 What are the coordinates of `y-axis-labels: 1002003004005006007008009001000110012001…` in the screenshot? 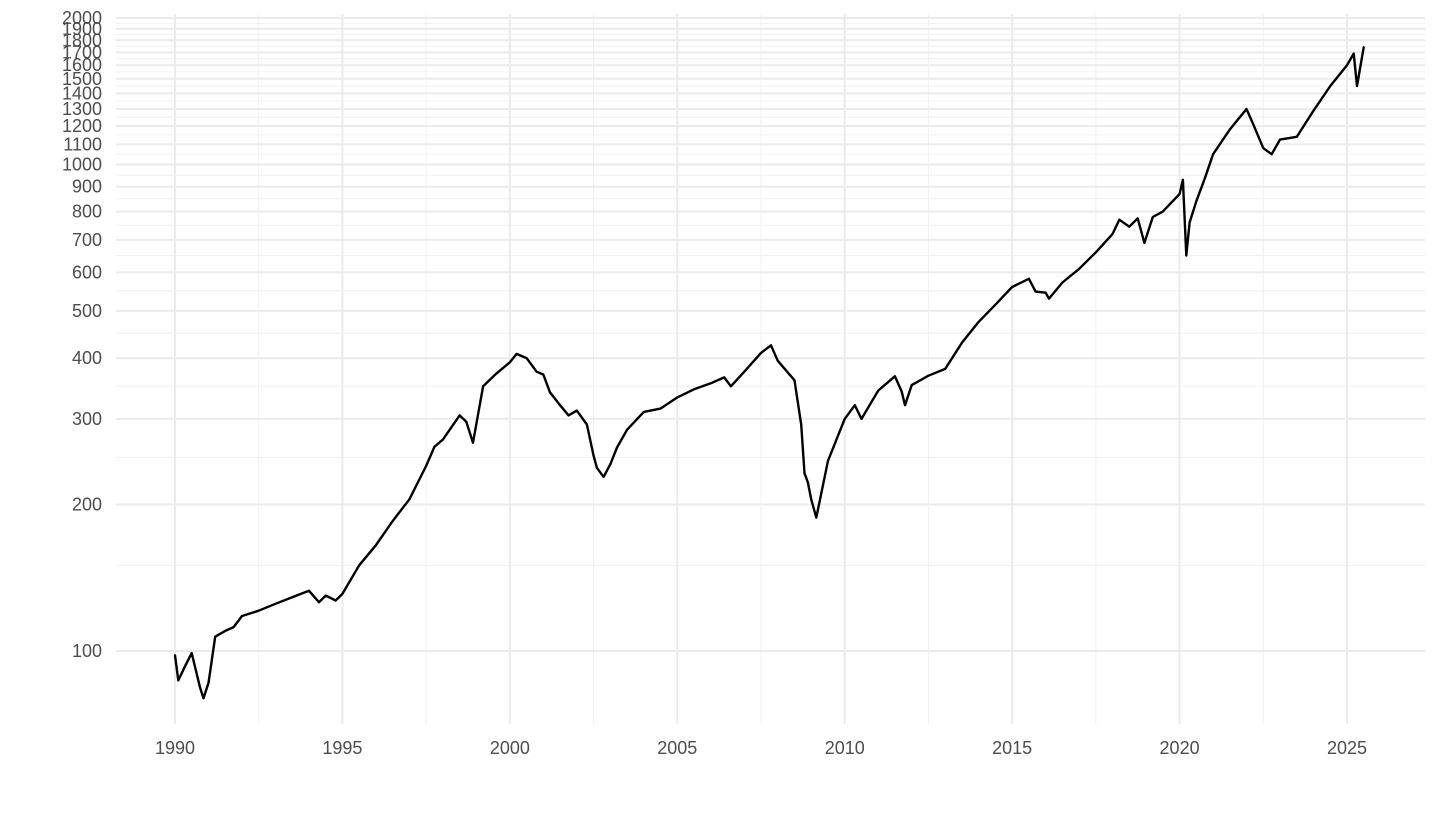 It's located at (82, 334).